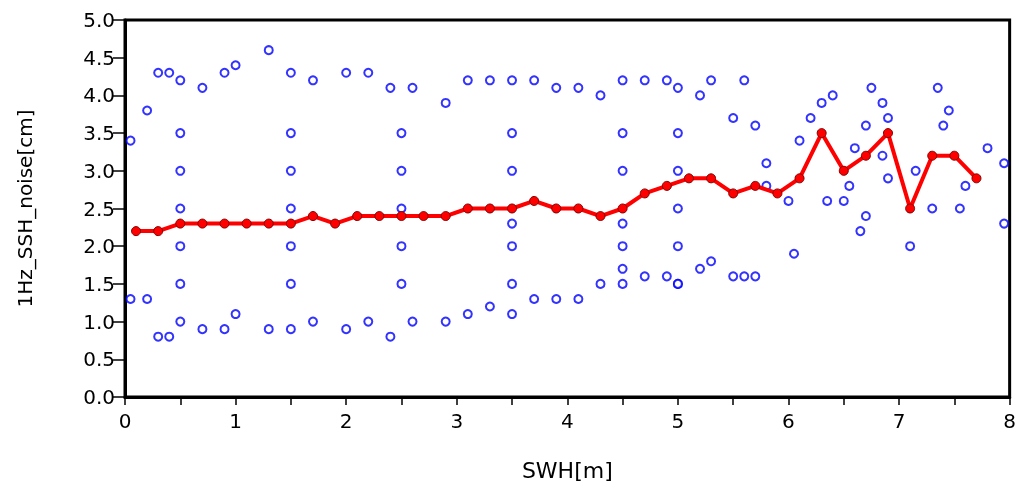  I want to click on y-tick-label: 4.5, so click(99, 57).